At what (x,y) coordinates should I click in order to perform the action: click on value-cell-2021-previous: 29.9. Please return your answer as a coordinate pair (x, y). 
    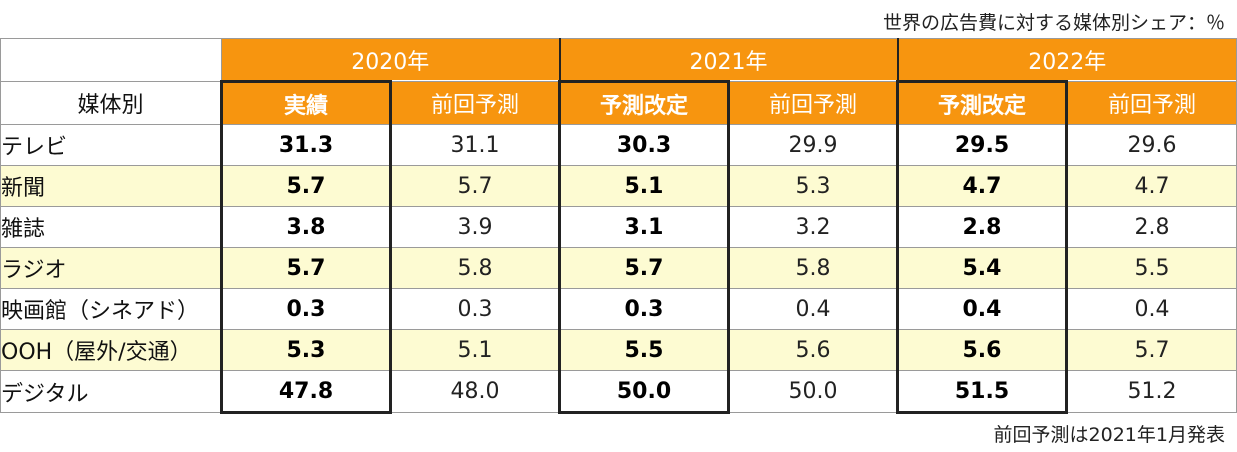
    Looking at the image, I should click on (813, 145).